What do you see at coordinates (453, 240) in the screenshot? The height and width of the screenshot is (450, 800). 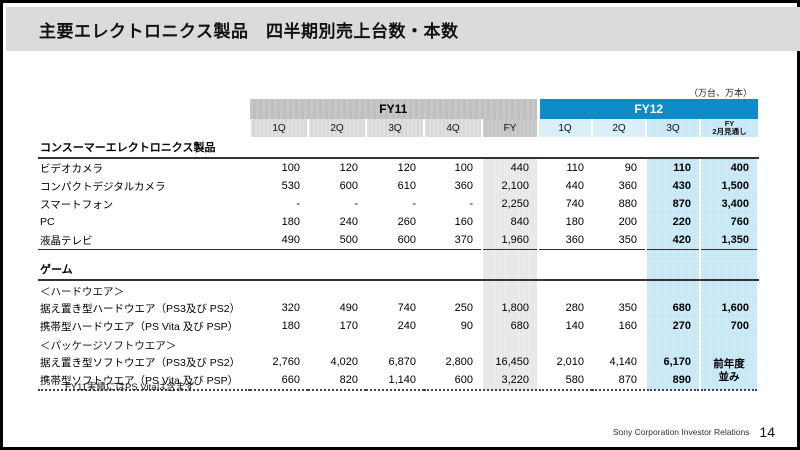 I see `value-cell: 370` at bounding box center [453, 240].